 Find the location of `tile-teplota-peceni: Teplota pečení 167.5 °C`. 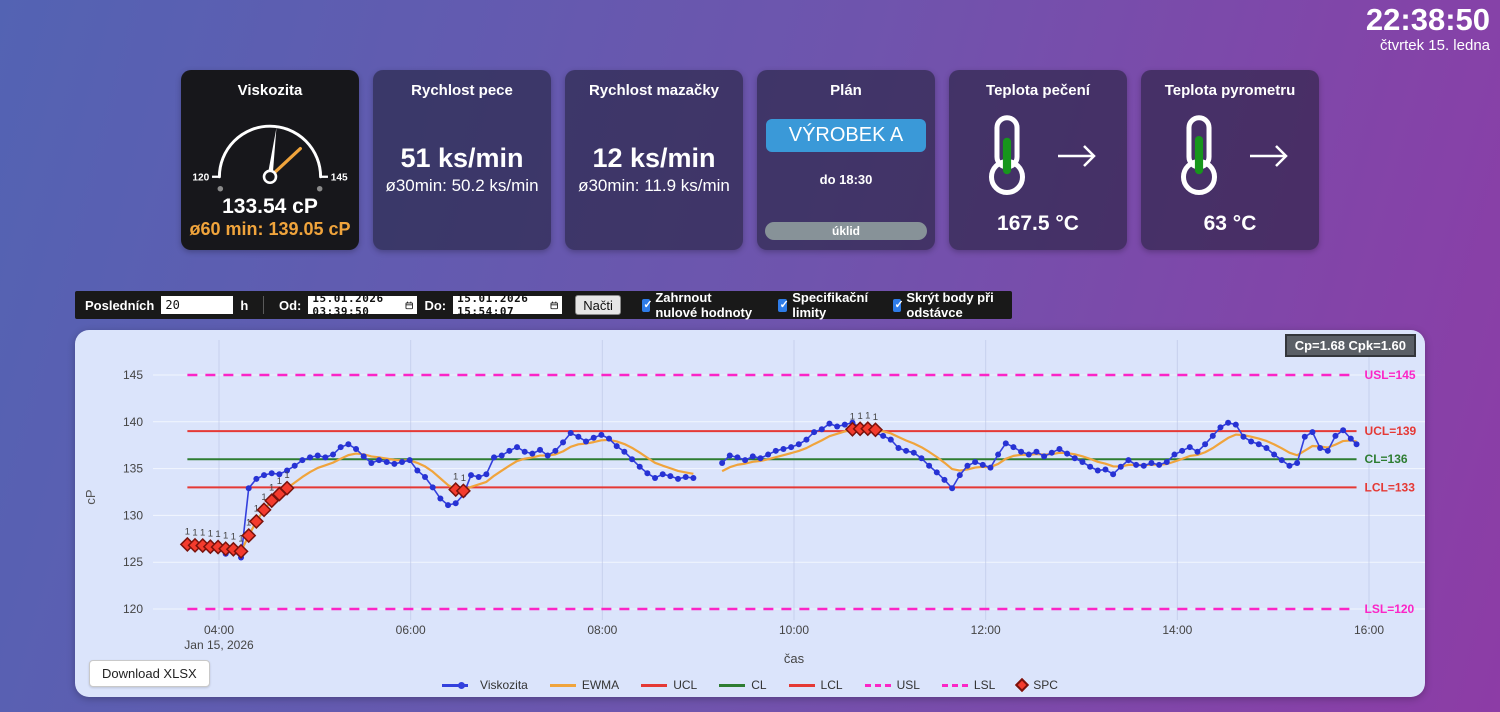

tile-teplota-peceni: Teplota pečení 167.5 °C is located at coordinates (1038, 160).